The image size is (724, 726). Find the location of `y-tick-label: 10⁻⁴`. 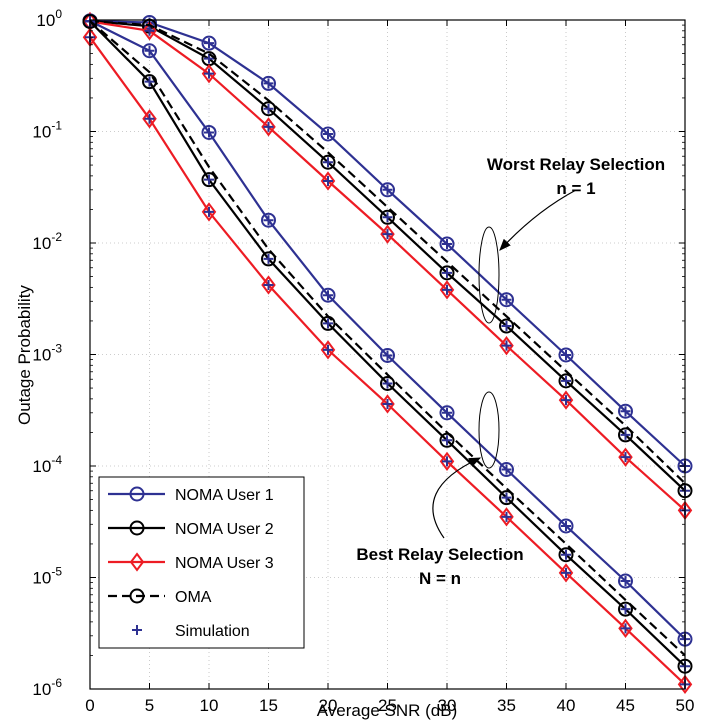

y-tick-label: 10⁻⁴ is located at coordinates (47, 464).